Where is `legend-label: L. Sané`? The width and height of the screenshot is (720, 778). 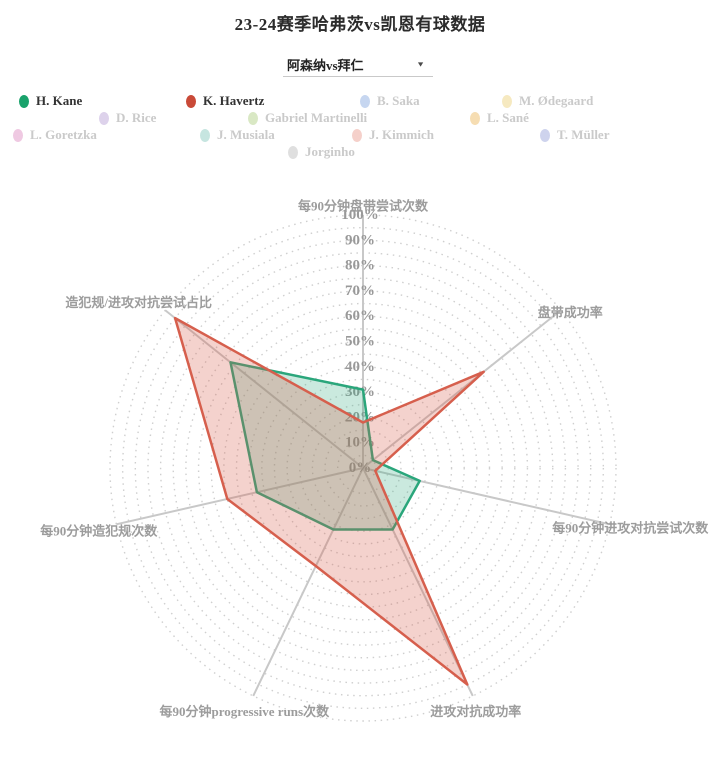 legend-label: L. Sané is located at coordinates (508, 117).